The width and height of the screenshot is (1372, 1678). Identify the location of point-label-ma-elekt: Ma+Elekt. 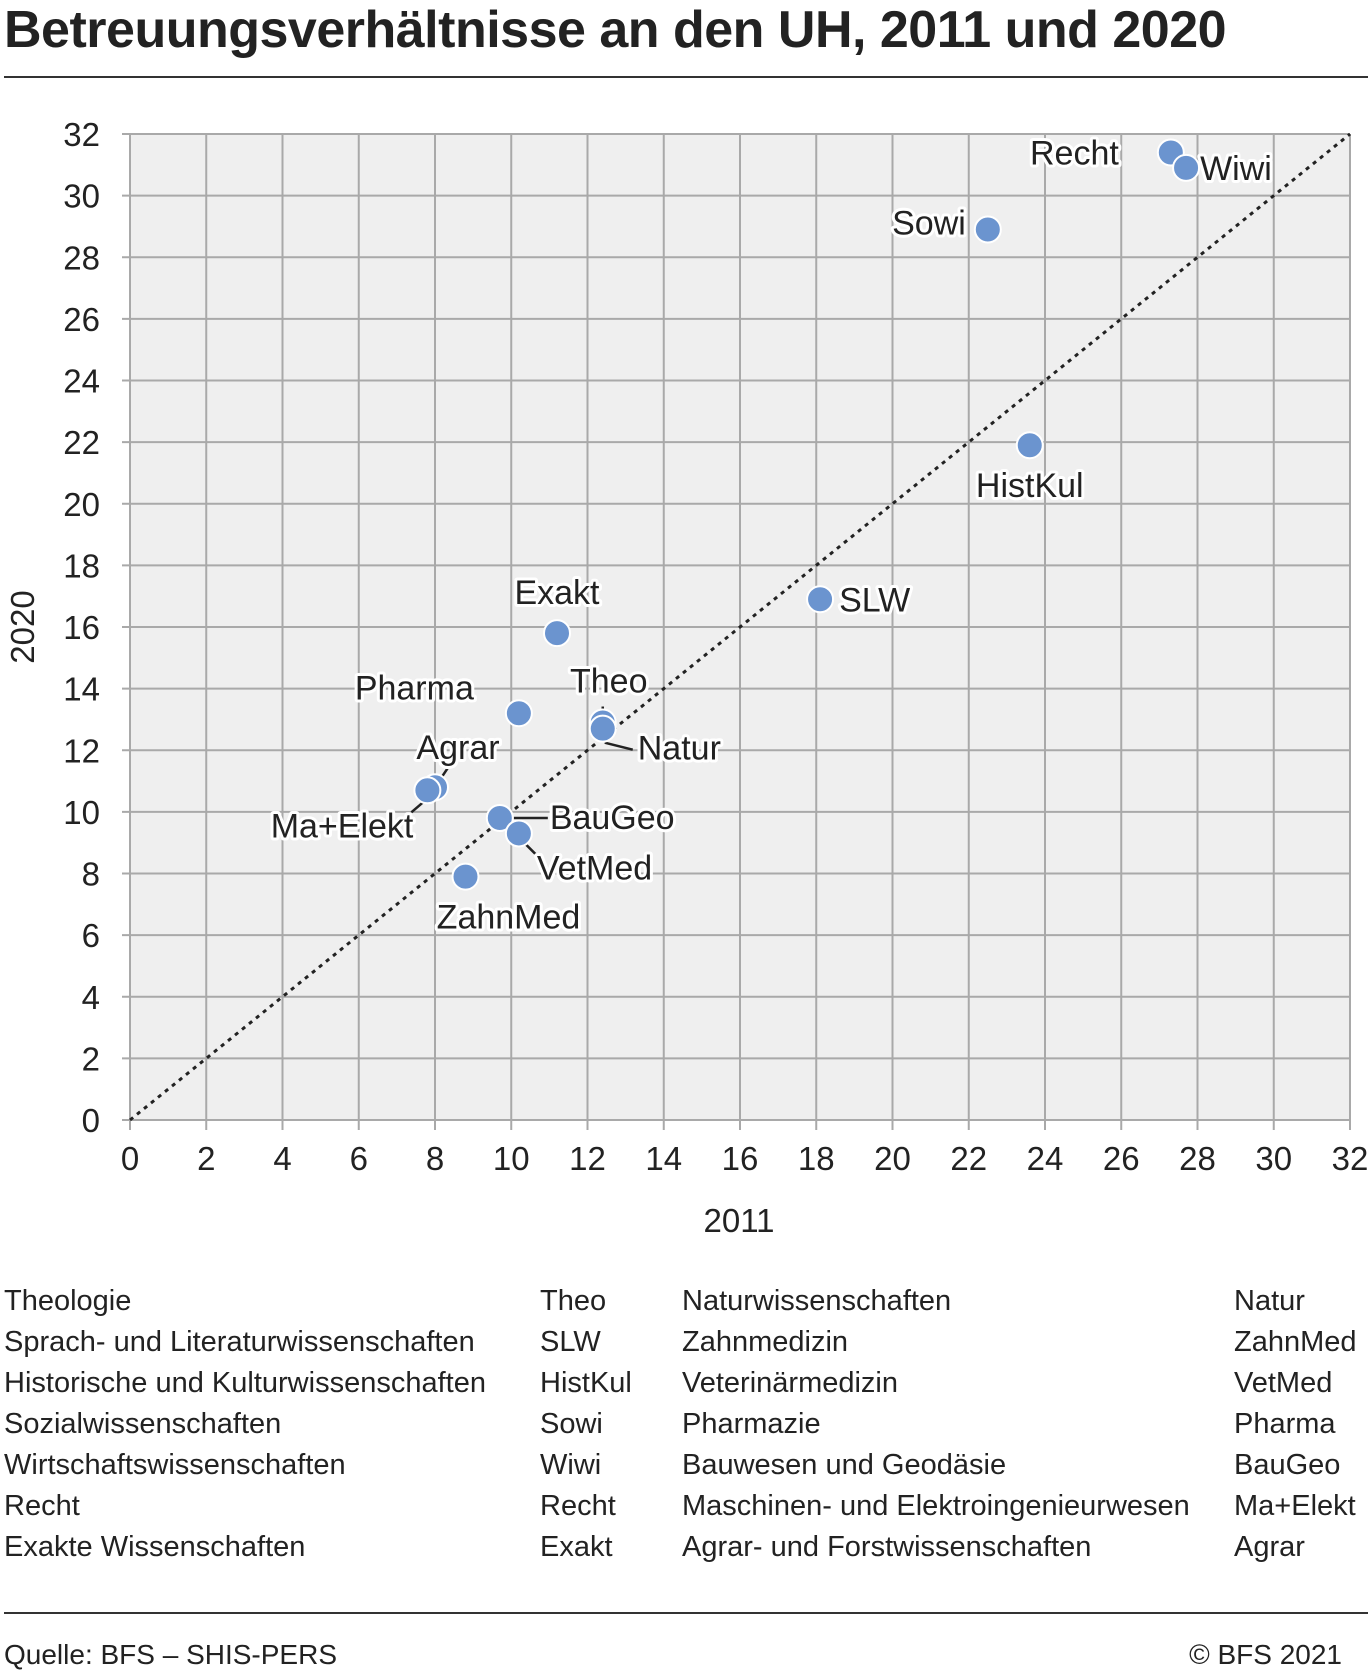
(342, 826).